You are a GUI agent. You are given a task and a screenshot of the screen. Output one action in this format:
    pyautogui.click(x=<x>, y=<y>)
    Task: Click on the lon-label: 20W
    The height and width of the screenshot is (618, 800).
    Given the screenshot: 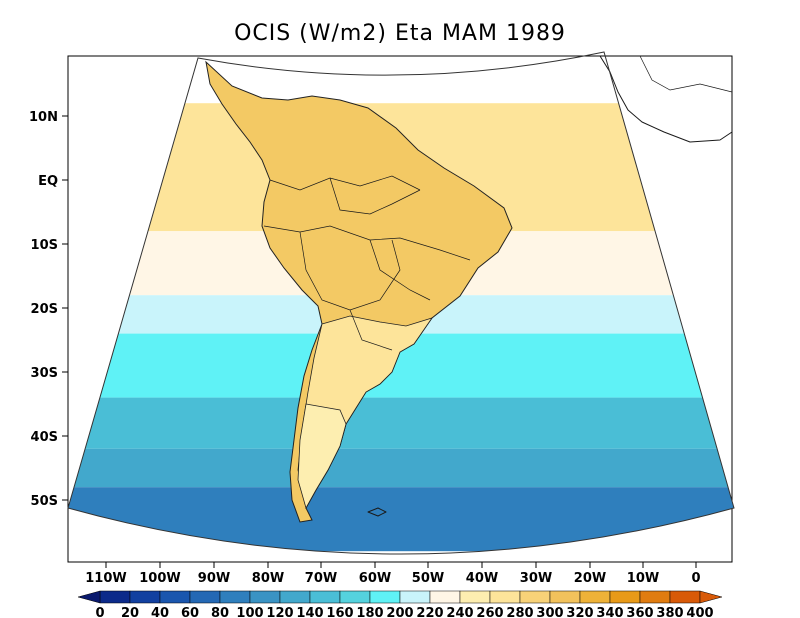 What is the action you would take?
    pyautogui.click(x=590, y=578)
    